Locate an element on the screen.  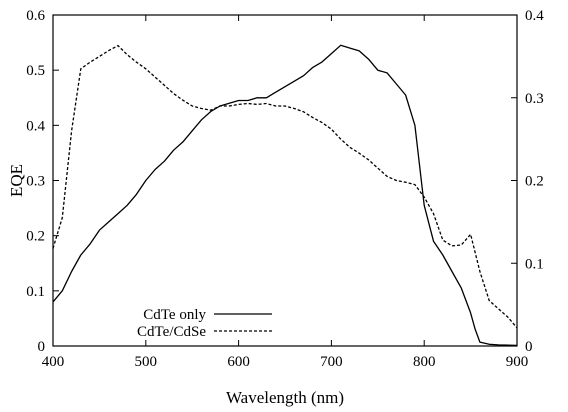
y-tick-label: 0.3 is located at coordinates (35, 182).